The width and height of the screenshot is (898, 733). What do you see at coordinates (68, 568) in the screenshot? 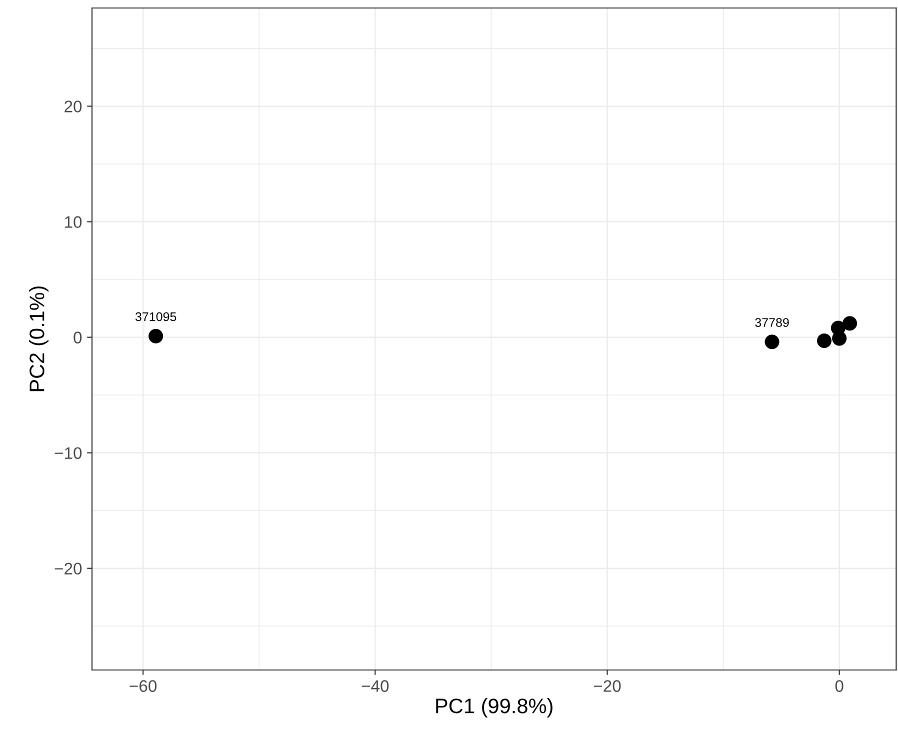
I see `y-tick-label: −20` at bounding box center [68, 568].